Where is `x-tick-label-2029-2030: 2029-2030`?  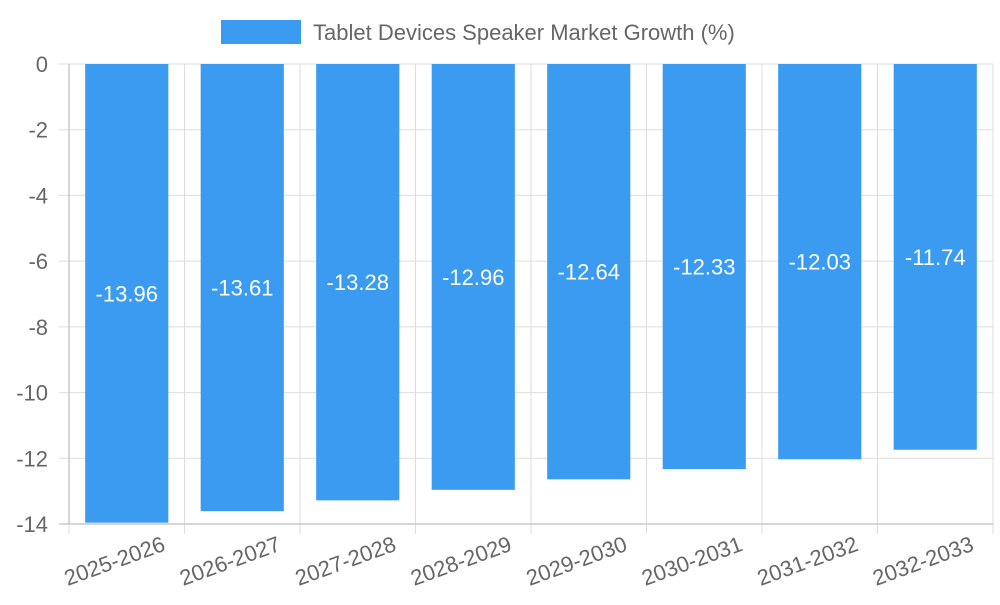
x-tick-label-2029-2030: 2029-2030 is located at coordinates (576, 560).